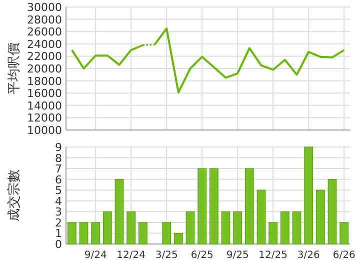 Image resolution: width=360 pixels, height=270 pixels. I want to click on y-tick-label: 30000, so click(44, 7).